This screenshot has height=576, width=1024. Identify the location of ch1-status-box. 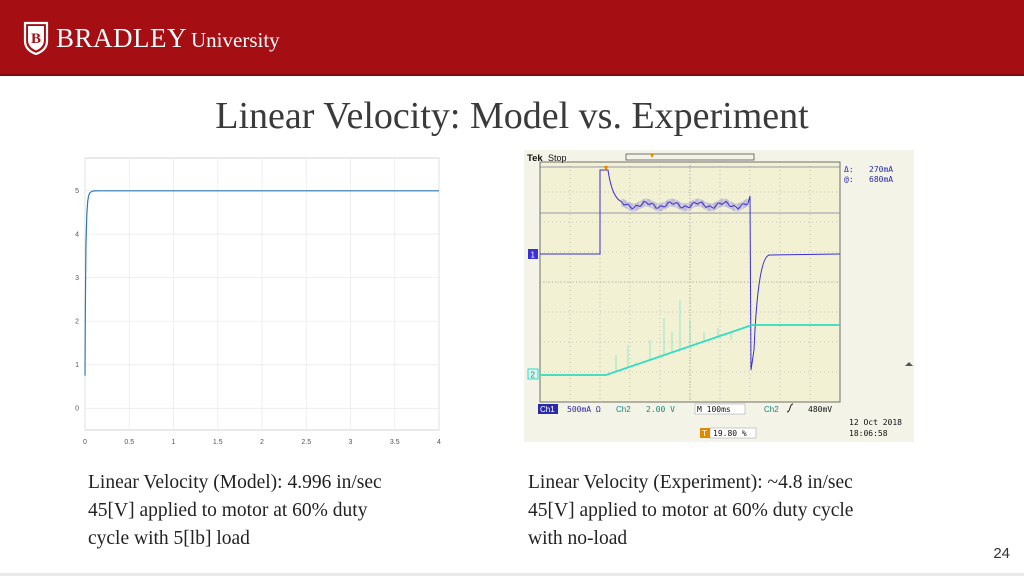
(548, 409).